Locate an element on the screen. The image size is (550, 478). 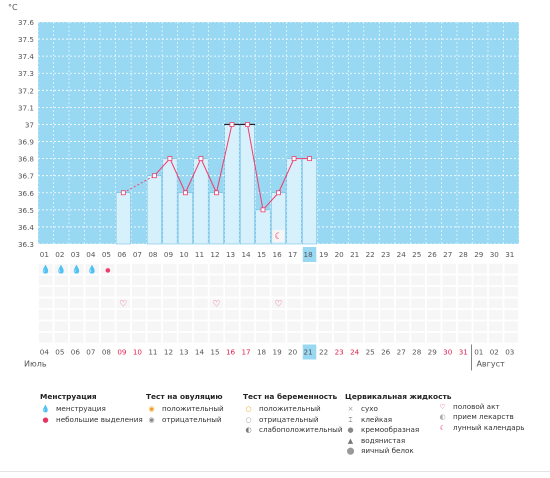
calendar-date-label: 19 is located at coordinates (278, 352).